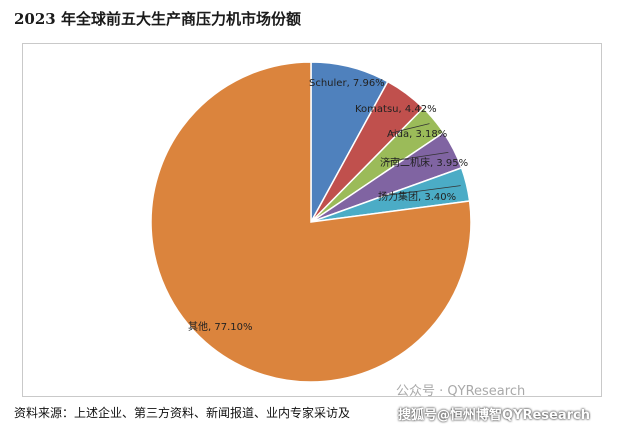  Describe the element at coordinates (396, 109) in the screenshot. I see `slice-label-1: Komatsu, 4.42%` at that location.